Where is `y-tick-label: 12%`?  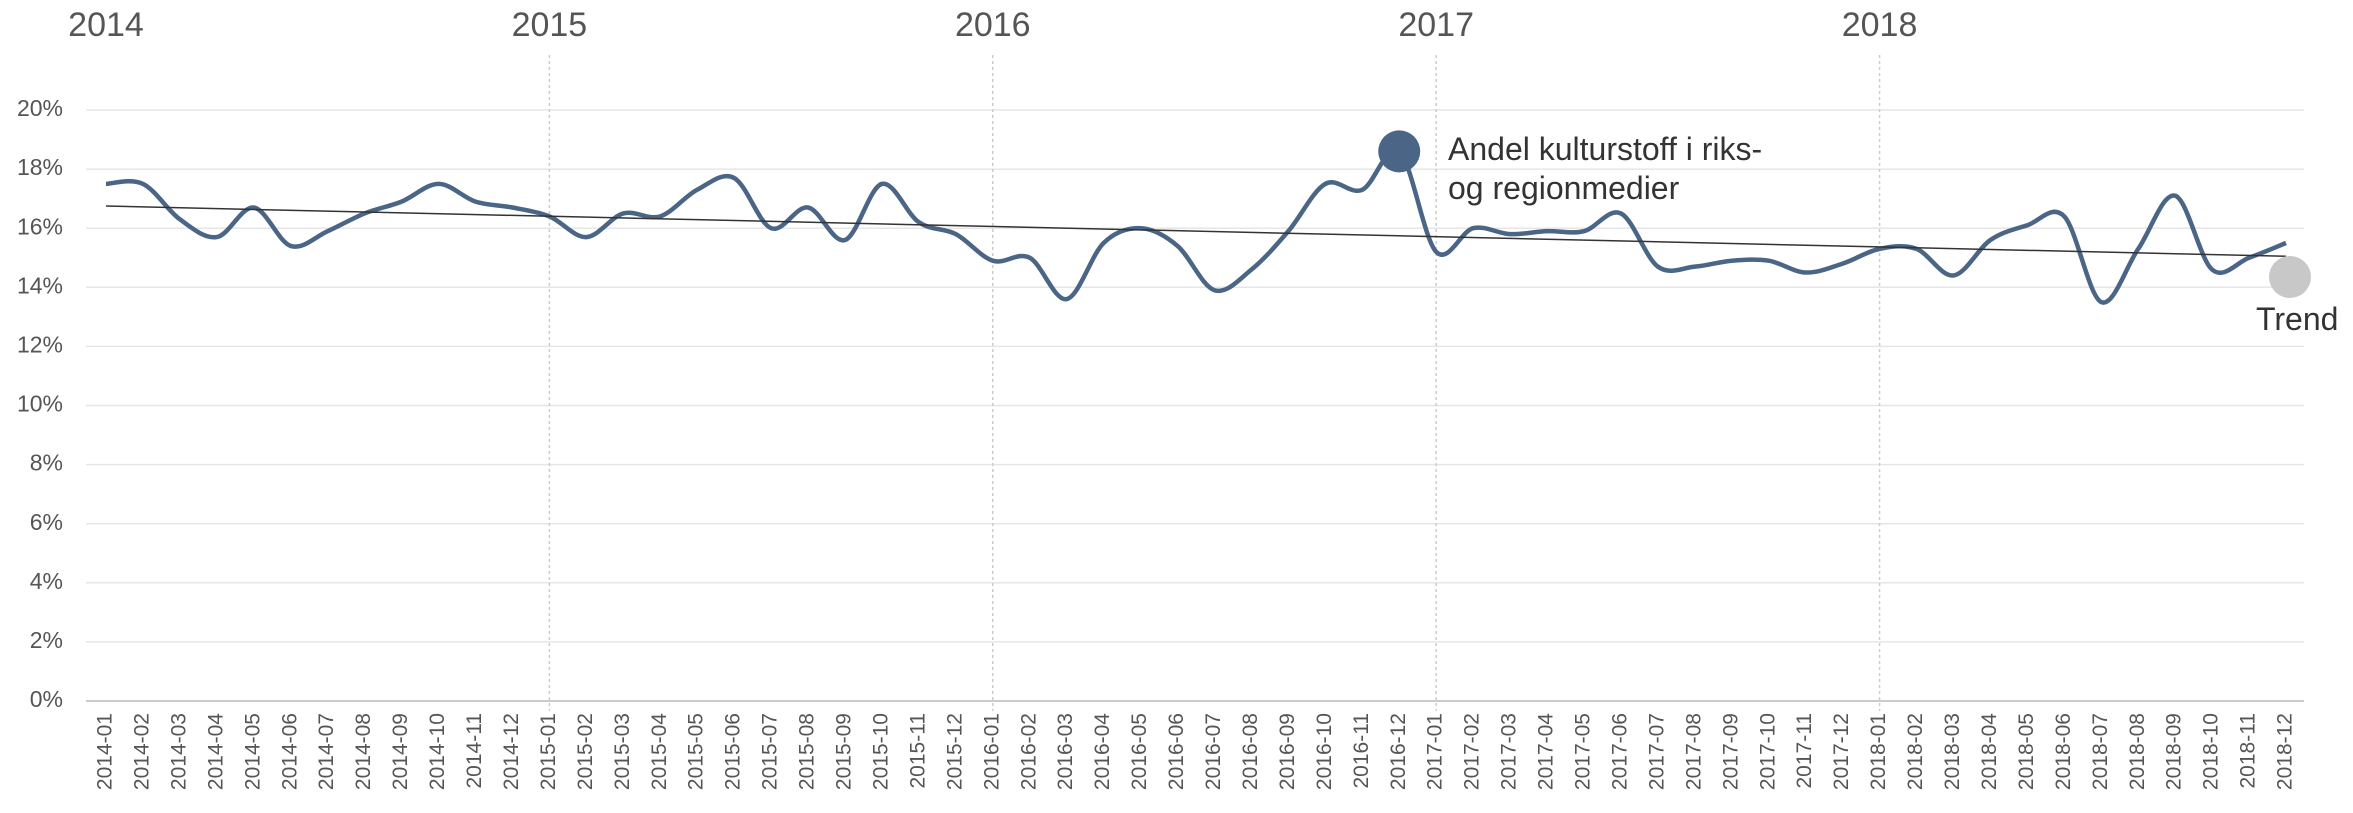 y-tick-label: 12% is located at coordinates (40, 344).